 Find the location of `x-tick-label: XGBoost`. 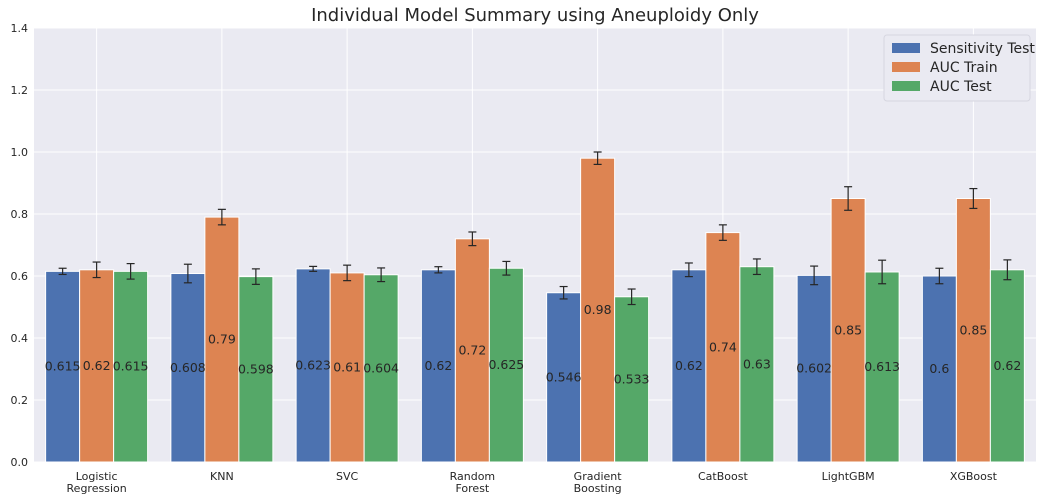

x-tick-label: XGBoost is located at coordinates (974, 476).